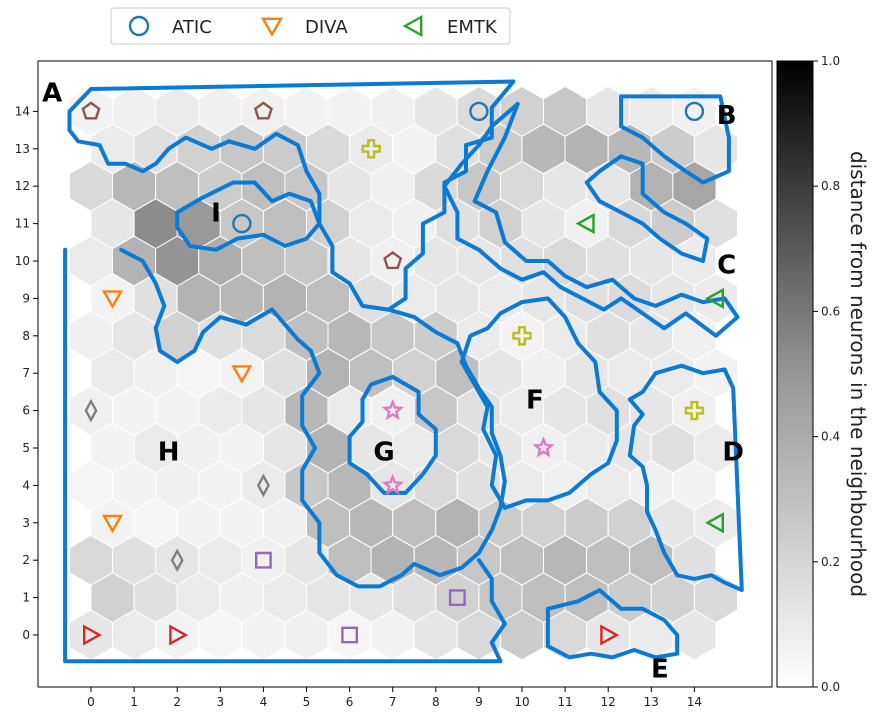  I want to click on y-tick-label: 3, so click(26, 523).